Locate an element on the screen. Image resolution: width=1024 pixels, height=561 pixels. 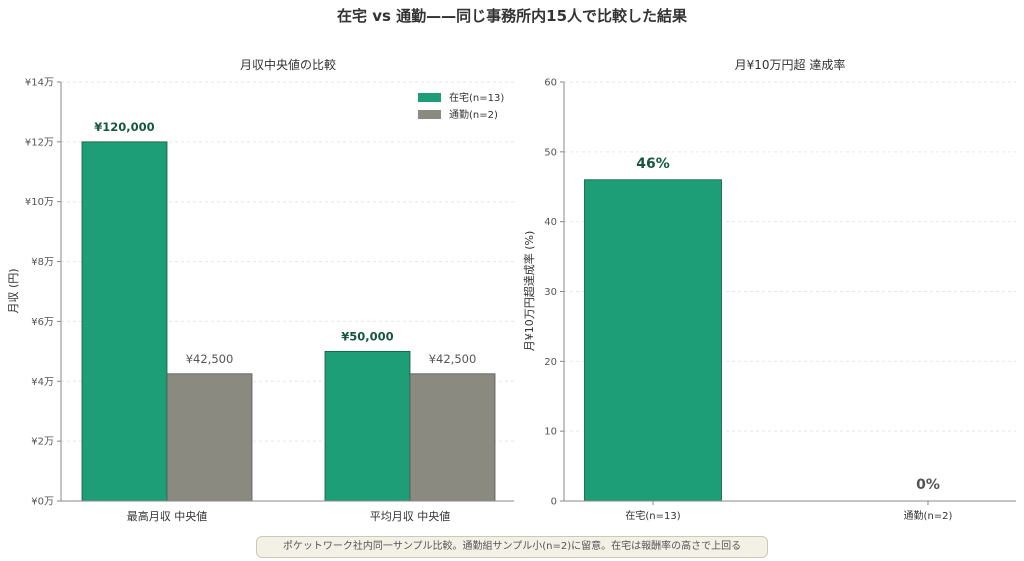
y-tick-label: 60 is located at coordinates (550, 83).